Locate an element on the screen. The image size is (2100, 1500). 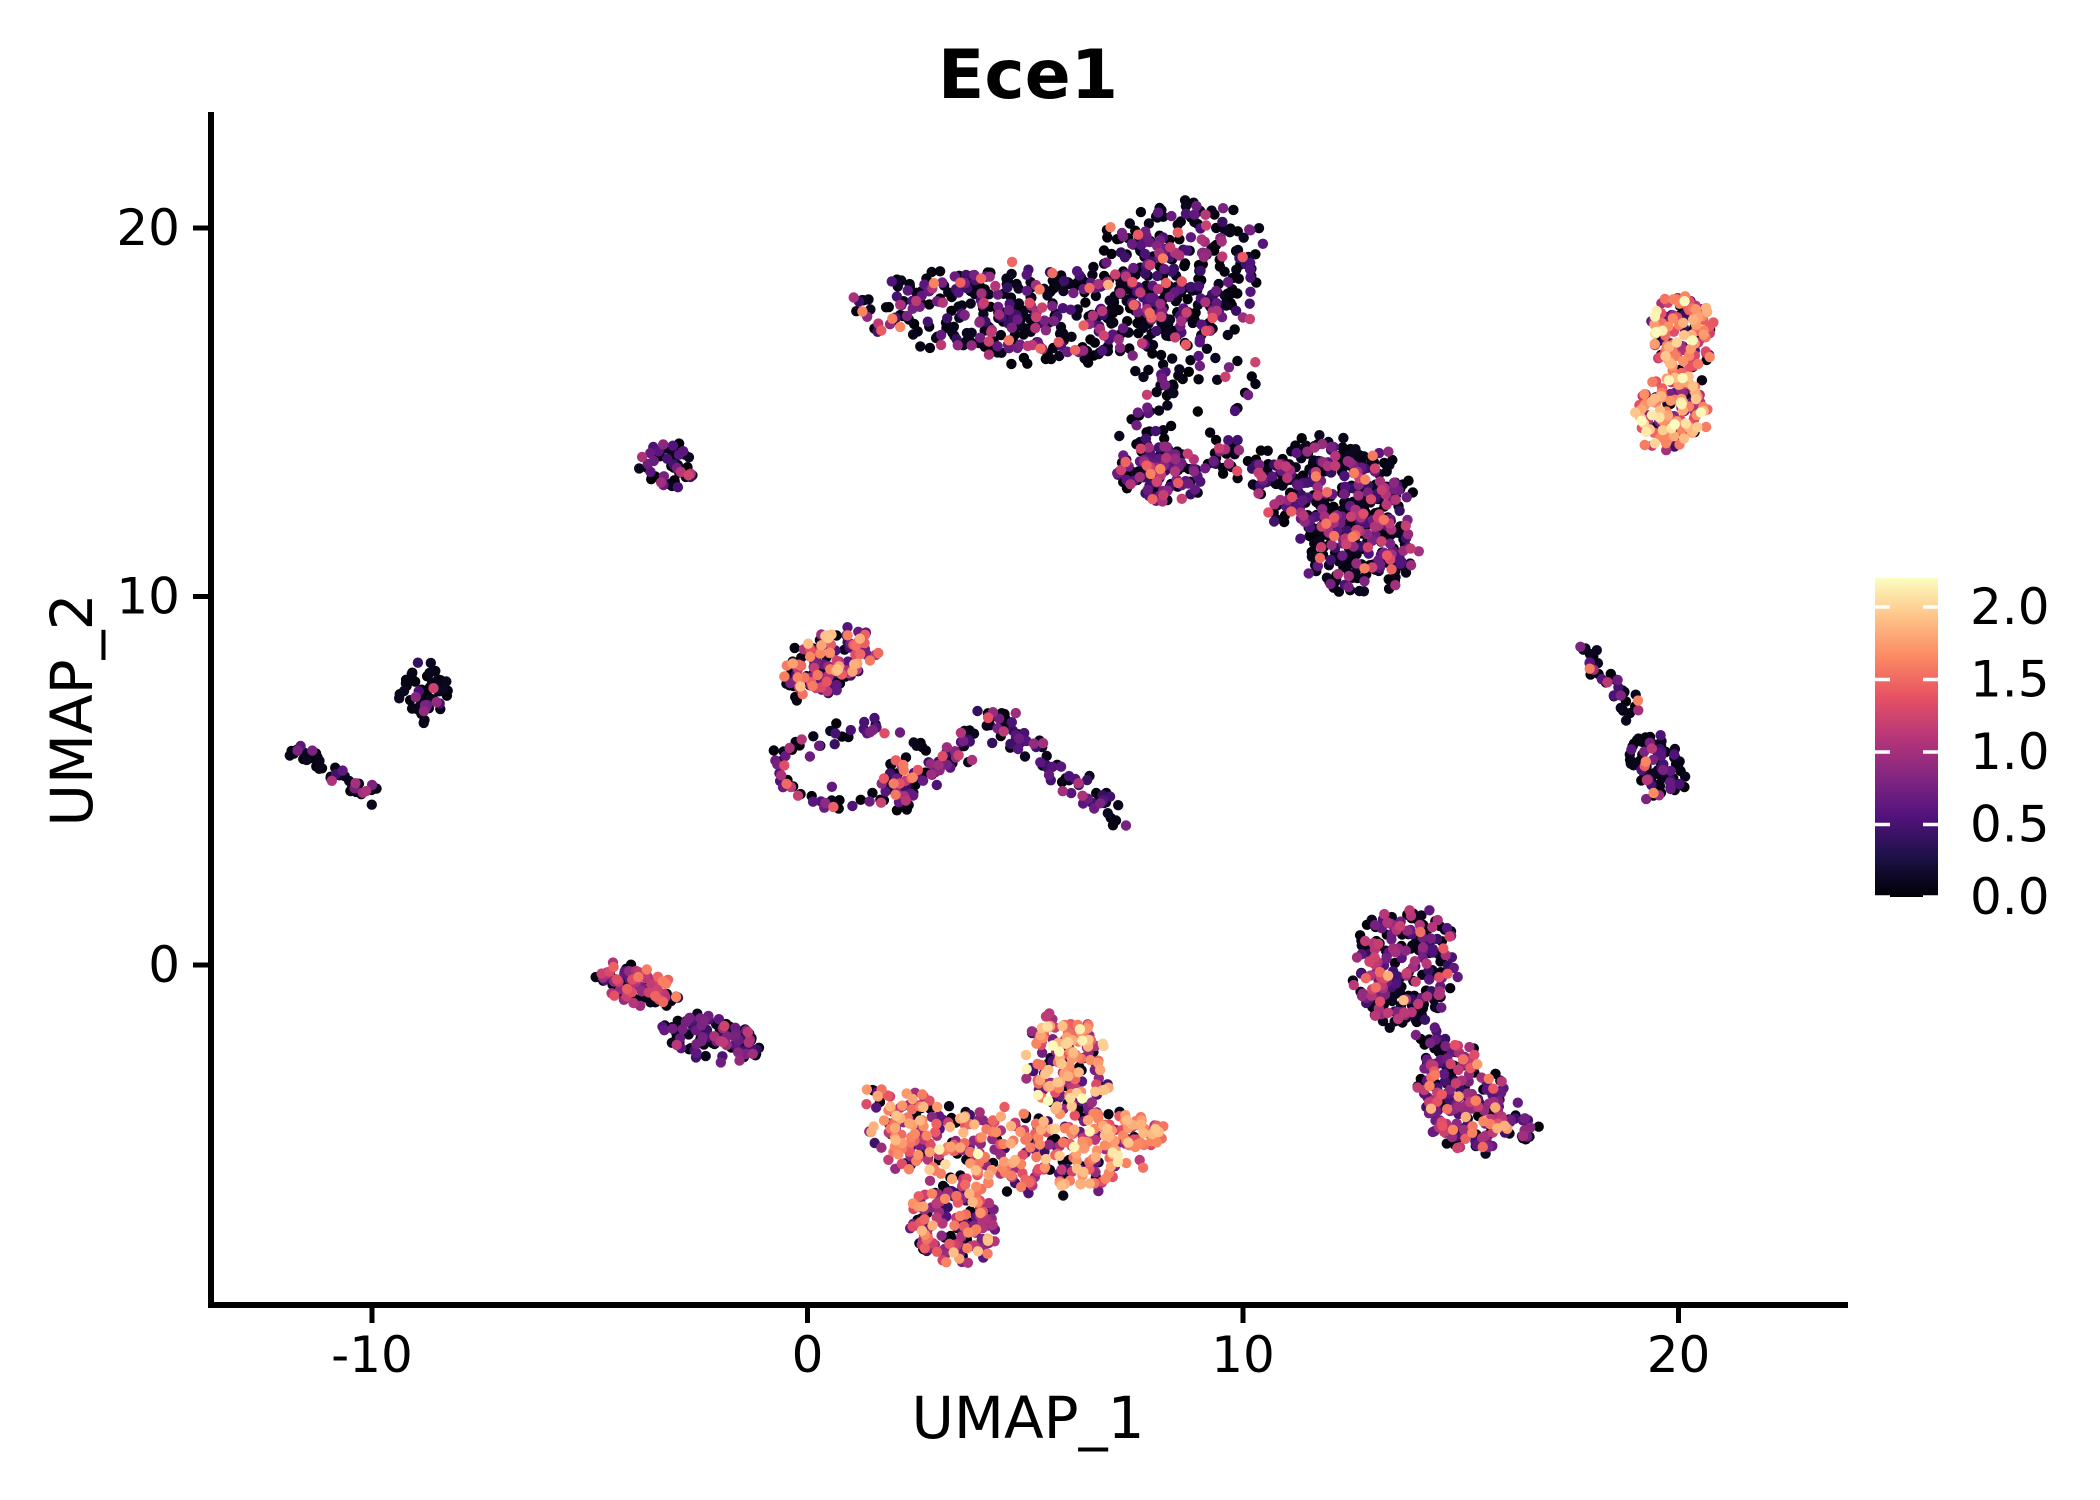
y-tick-label: 20 is located at coordinates (148, 228).